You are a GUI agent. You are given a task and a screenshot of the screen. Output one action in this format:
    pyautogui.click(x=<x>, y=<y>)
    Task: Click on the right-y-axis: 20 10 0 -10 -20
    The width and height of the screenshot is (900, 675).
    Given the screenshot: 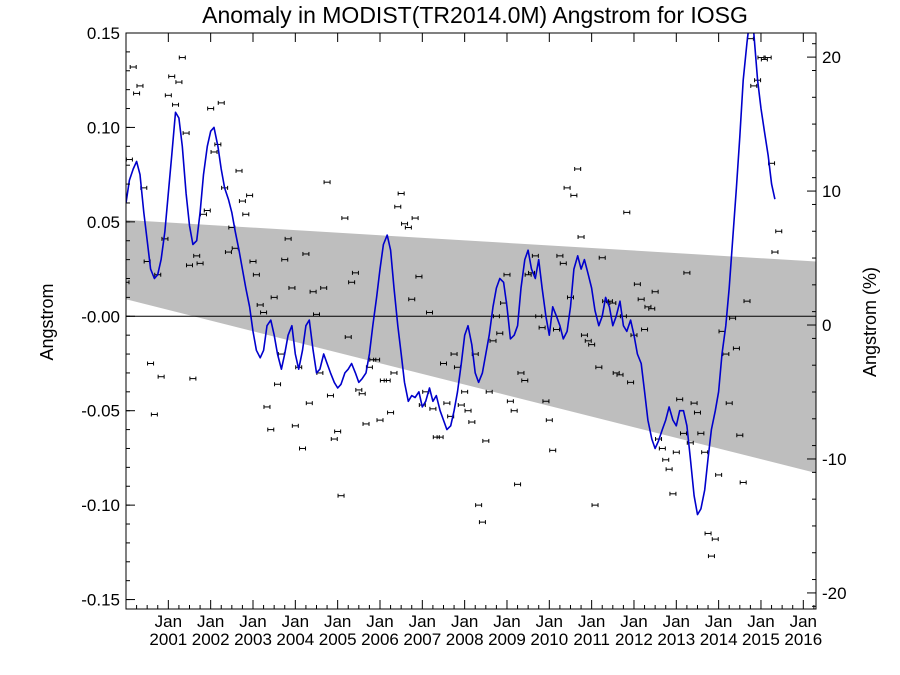 What is the action you would take?
    pyautogui.click(x=827, y=325)
    